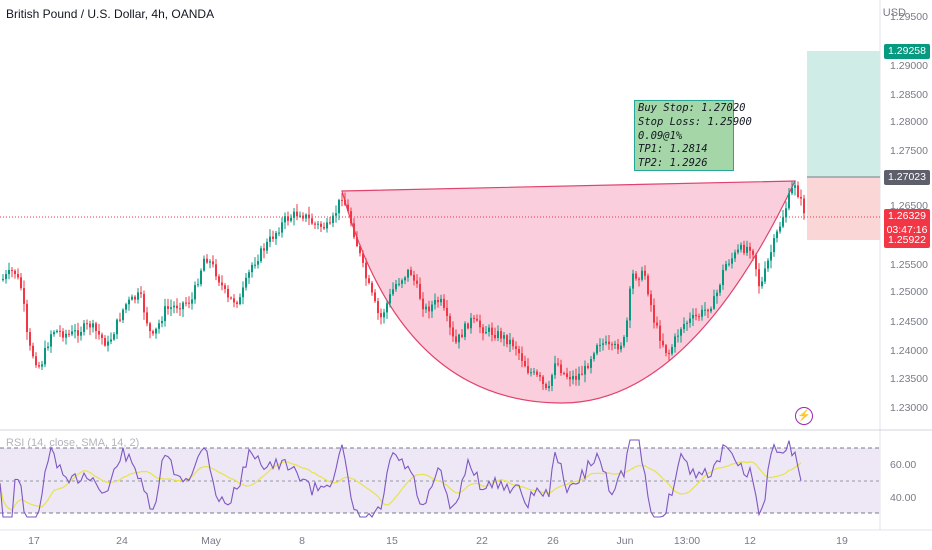 This screenshot has width=932, height=550. What do you see at coordinates (903, 465) in the screenshot?
I see `rsi-tick-label: 60.00` at bounding box center [903, 465].